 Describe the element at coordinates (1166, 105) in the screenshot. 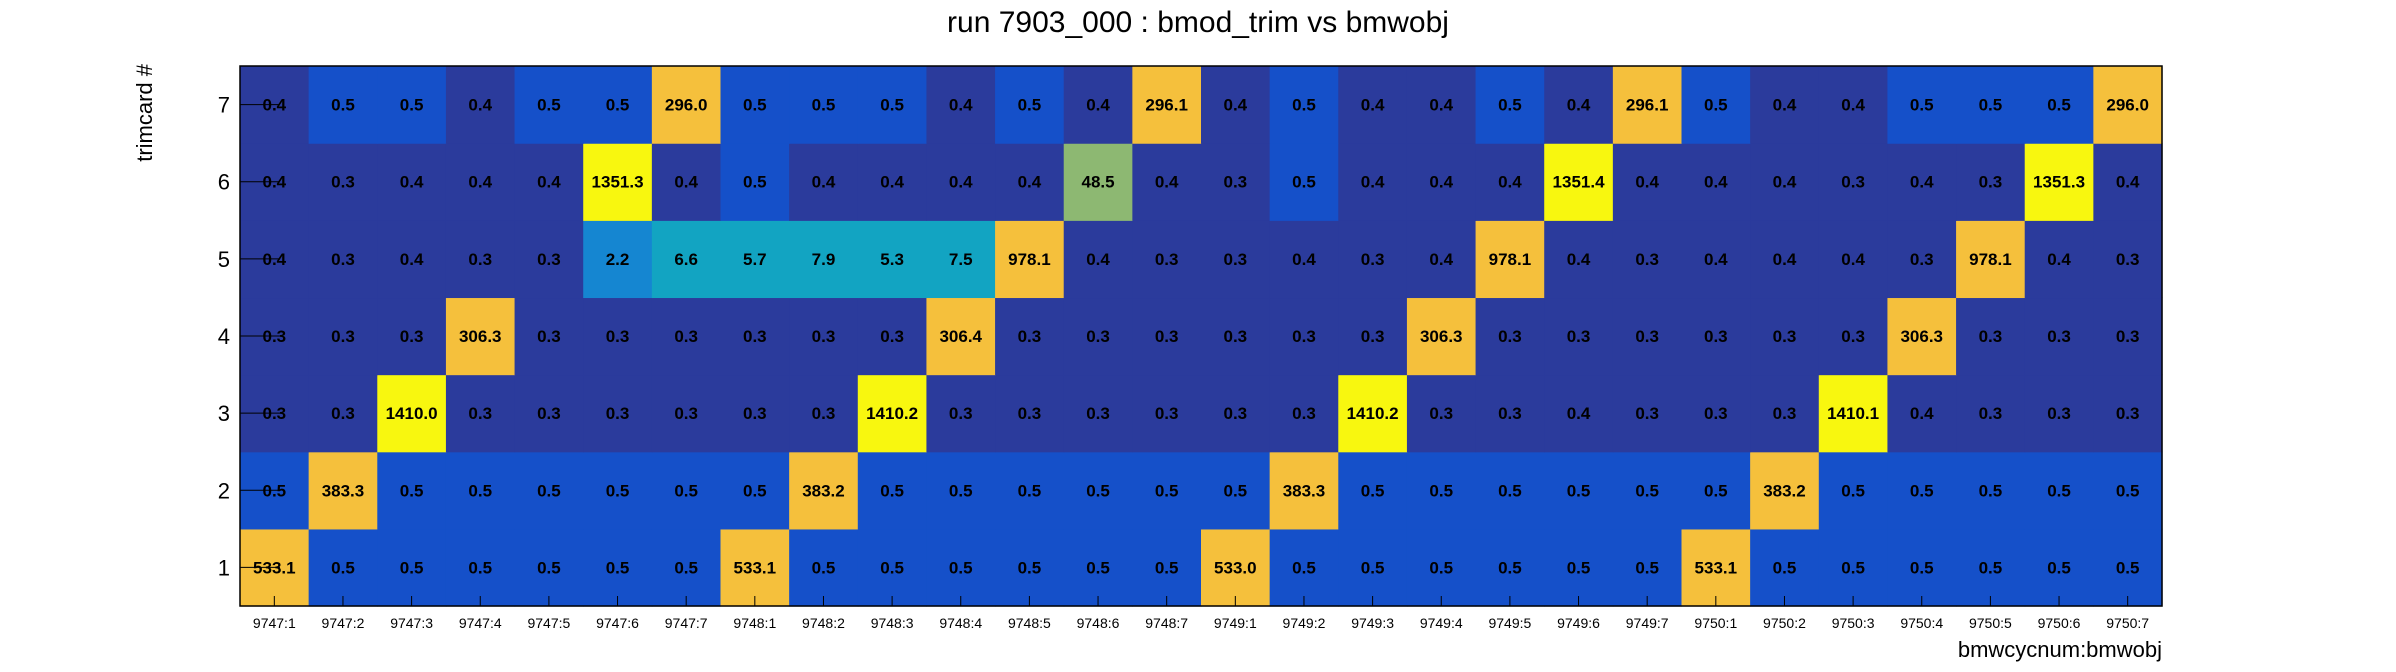

I see `cell-value-label: 296.1` at that location.